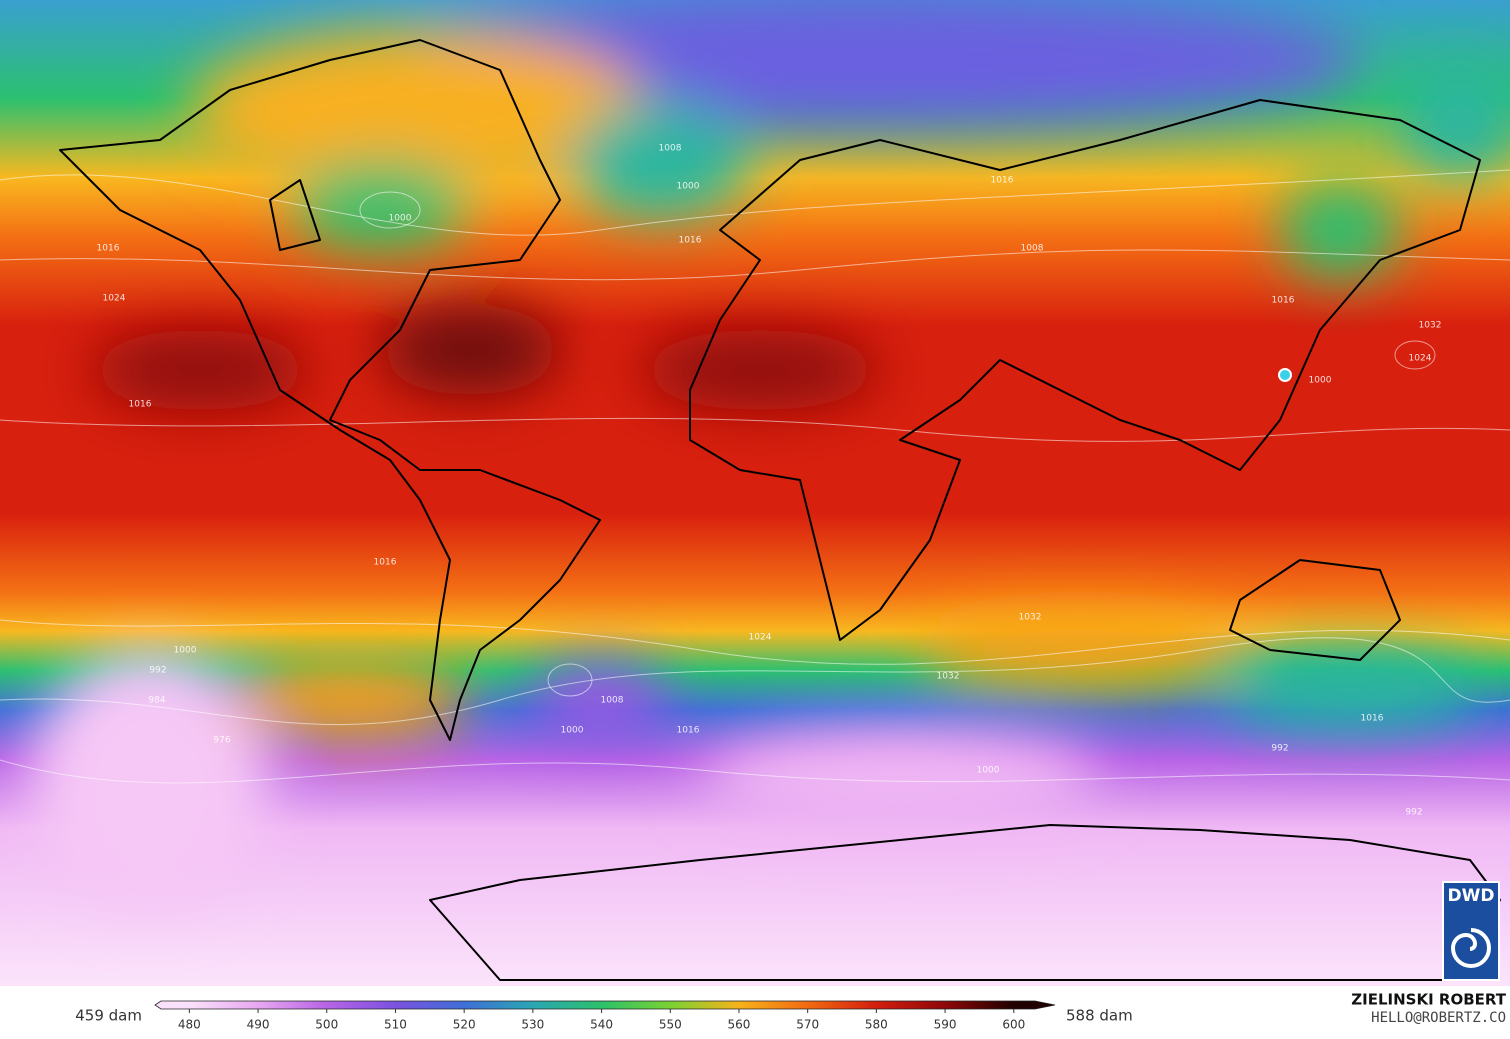  Describe the element at coordinates (258, 1025) in the screenshot. I see `colorbar-tick-label: 490` at that location.